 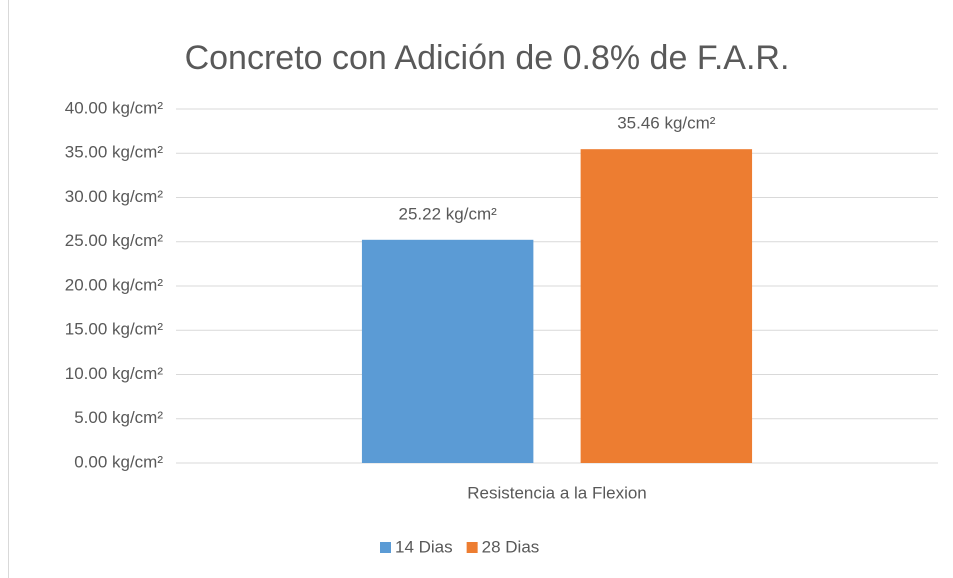 I want to click on y-tick-label: 10.00 kg/cm², so click(x=114, y=373).